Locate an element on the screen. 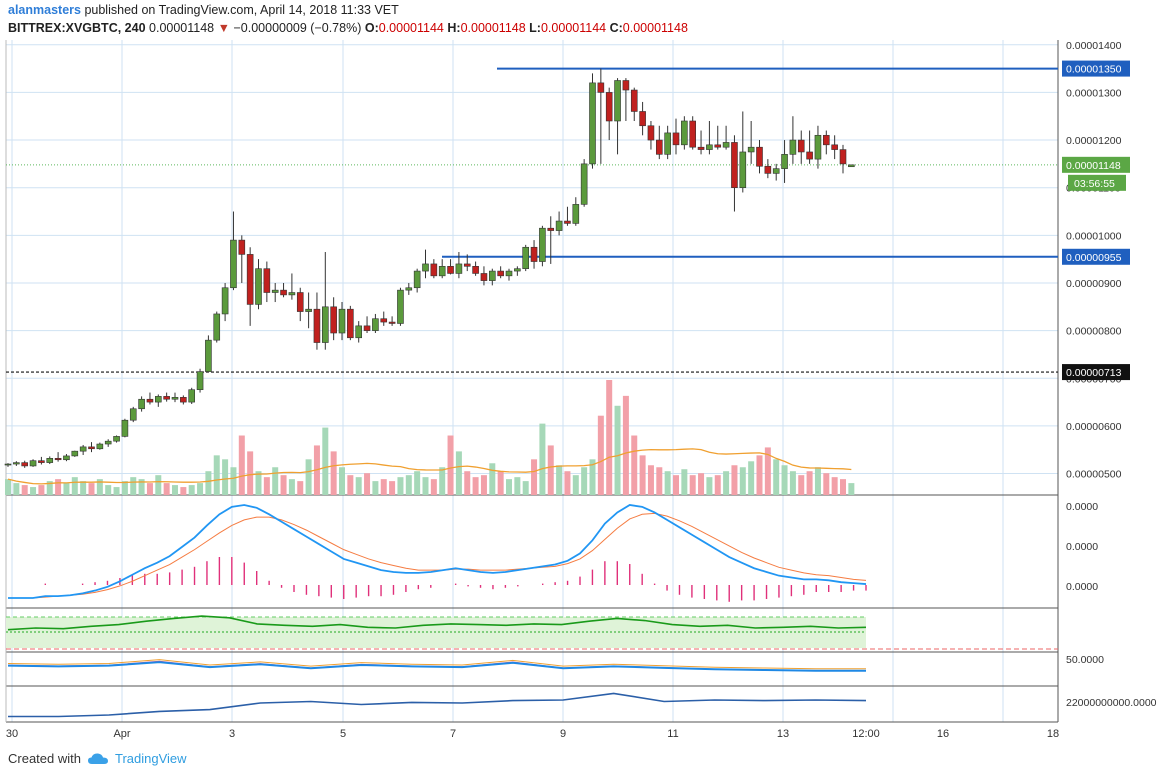 This screenshot has width=1171, height=777. footer: Created with TradingView is located at coordinates (97, 758).